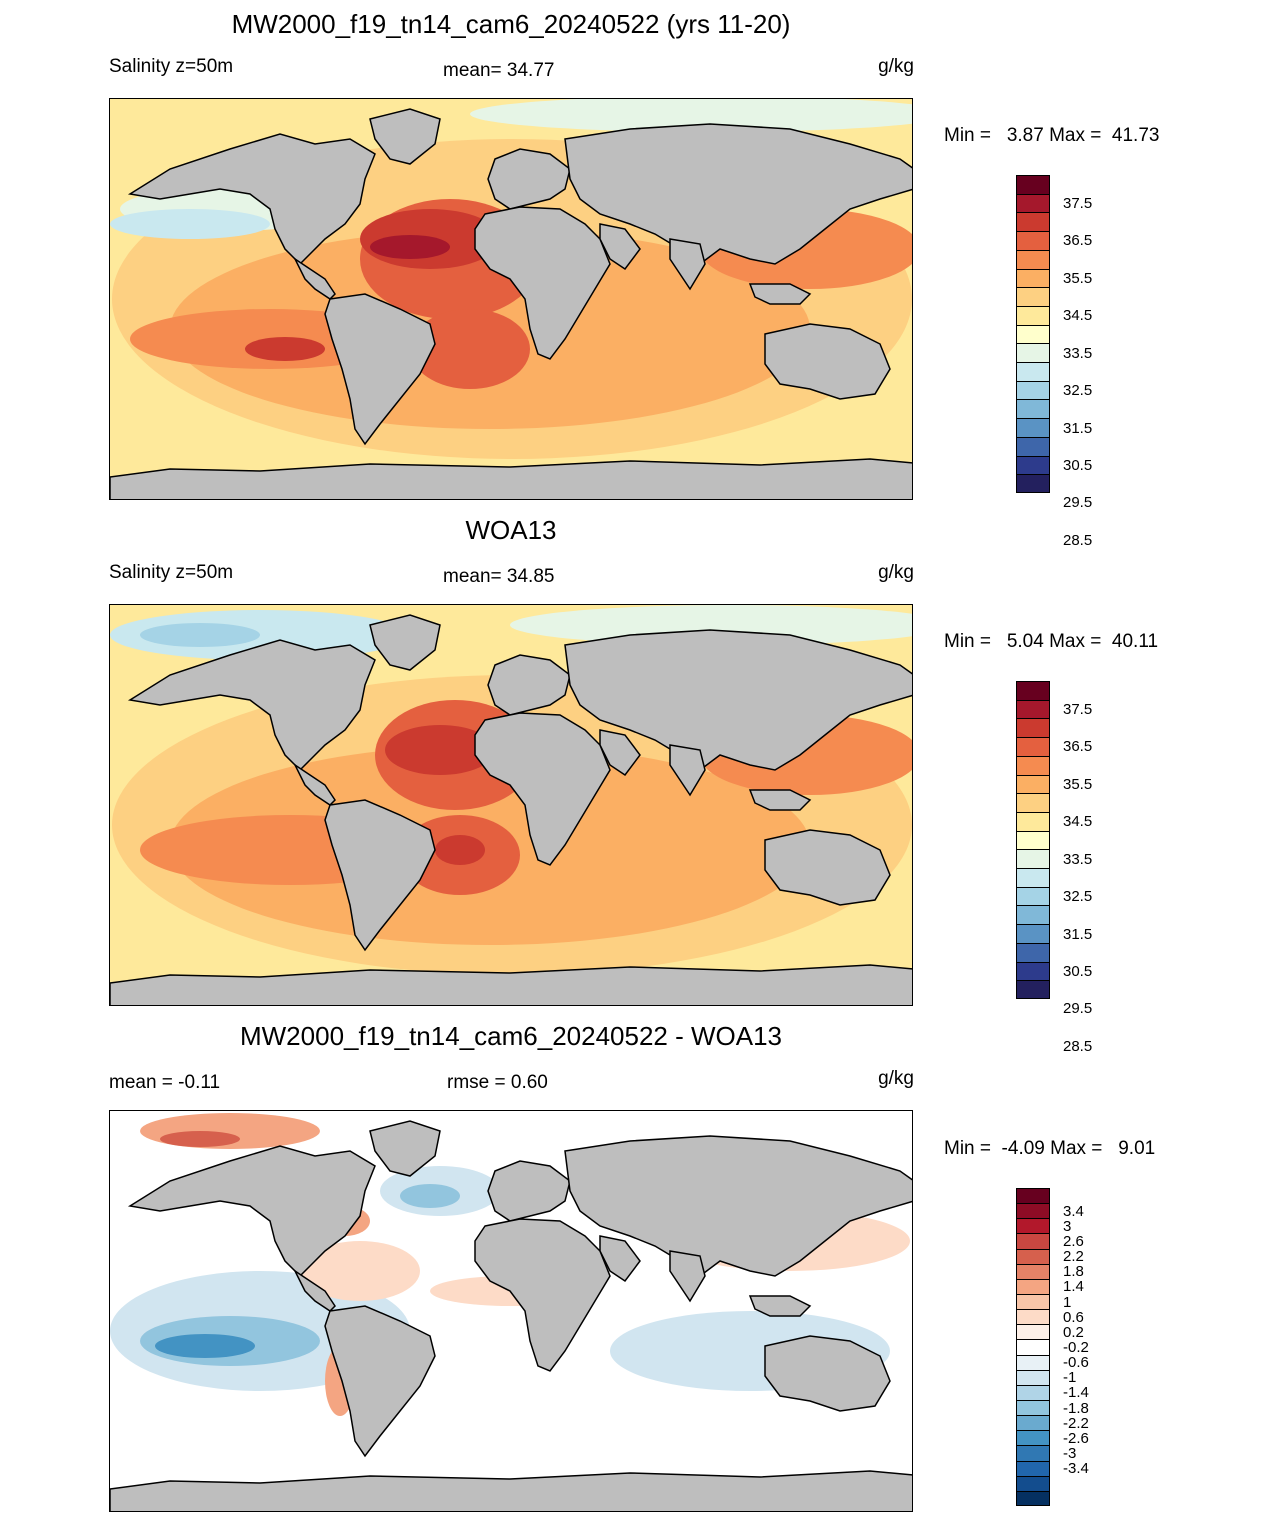 The height and width of the screenshot is (1519, 1285). I want to click on units-label: g/kg, so click(896, 572).